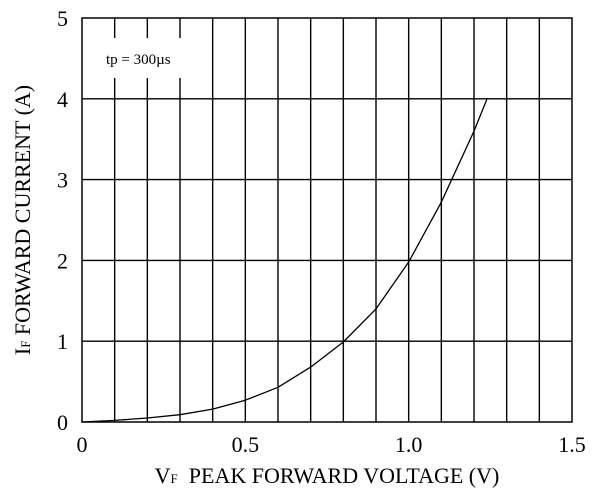  Describe the element at coordinates (163, 475) in the screenshot. I see `x-axis-title-main: V` at that location.